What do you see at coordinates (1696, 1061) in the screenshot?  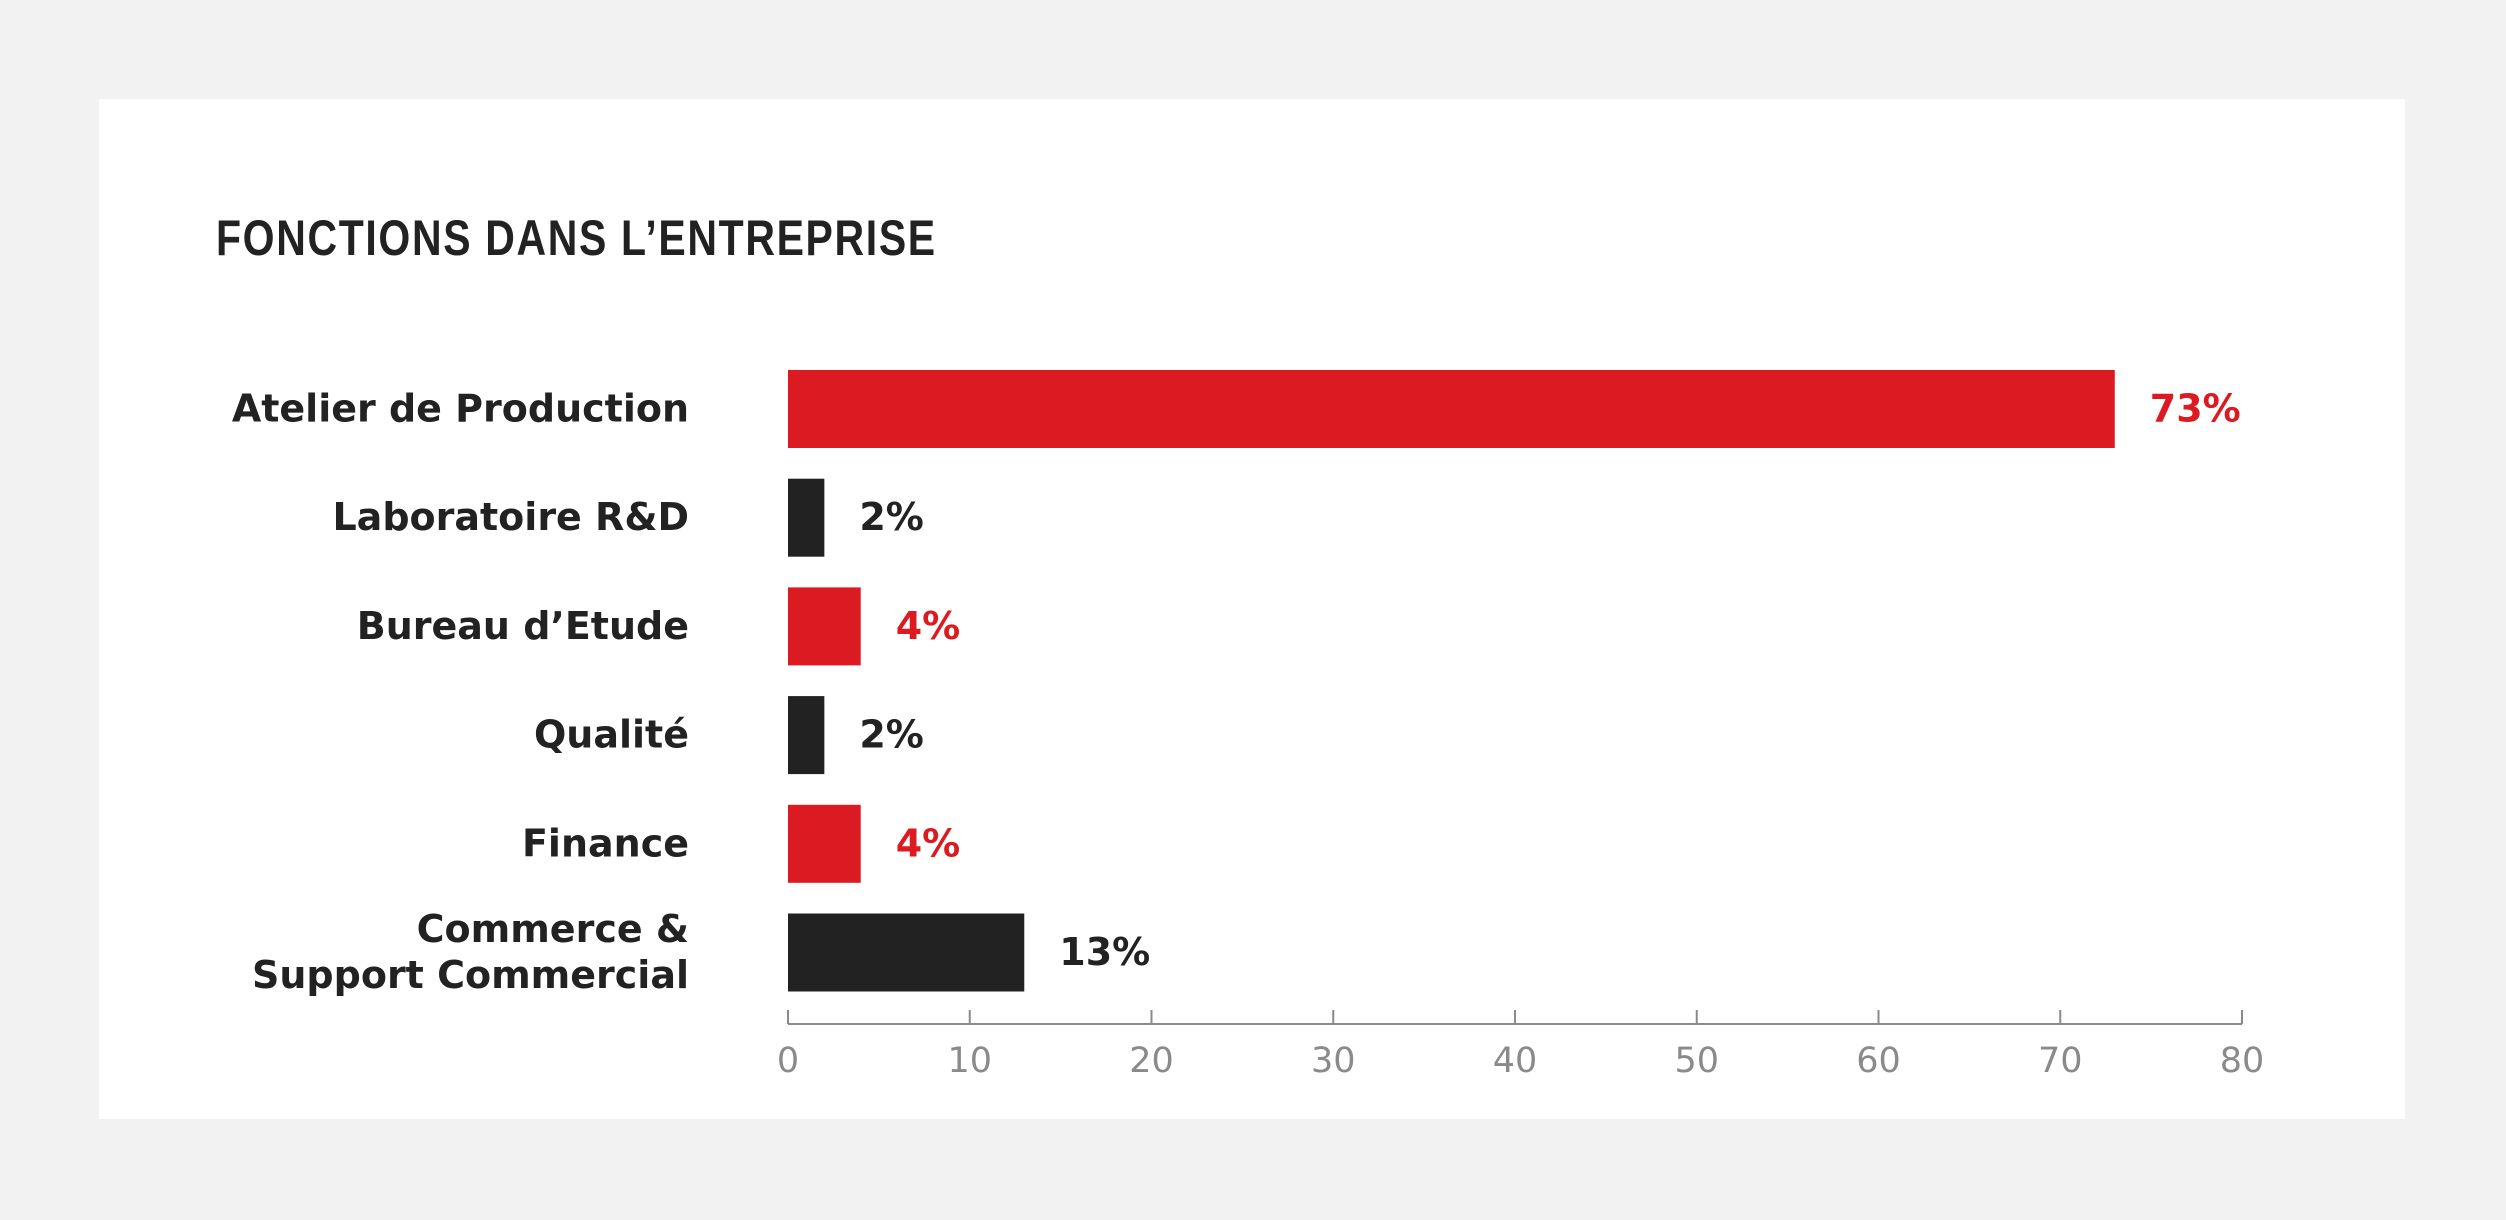 I see `x-tick-label: 50` at bounding box center [1696, 1061].